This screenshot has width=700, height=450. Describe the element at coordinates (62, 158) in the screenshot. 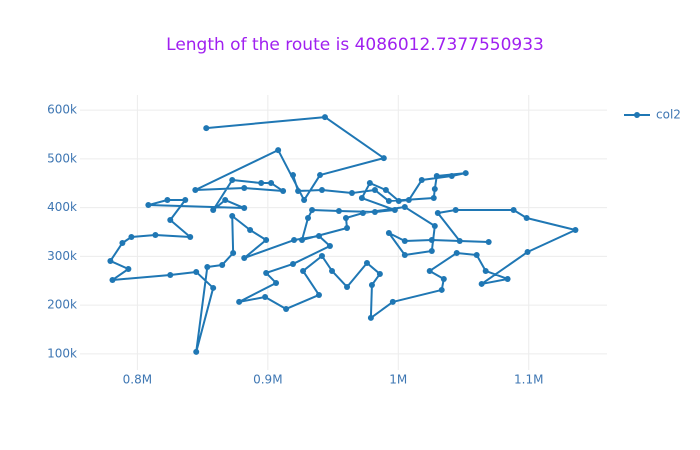

I see `y-tick-label: 500k` at that location.